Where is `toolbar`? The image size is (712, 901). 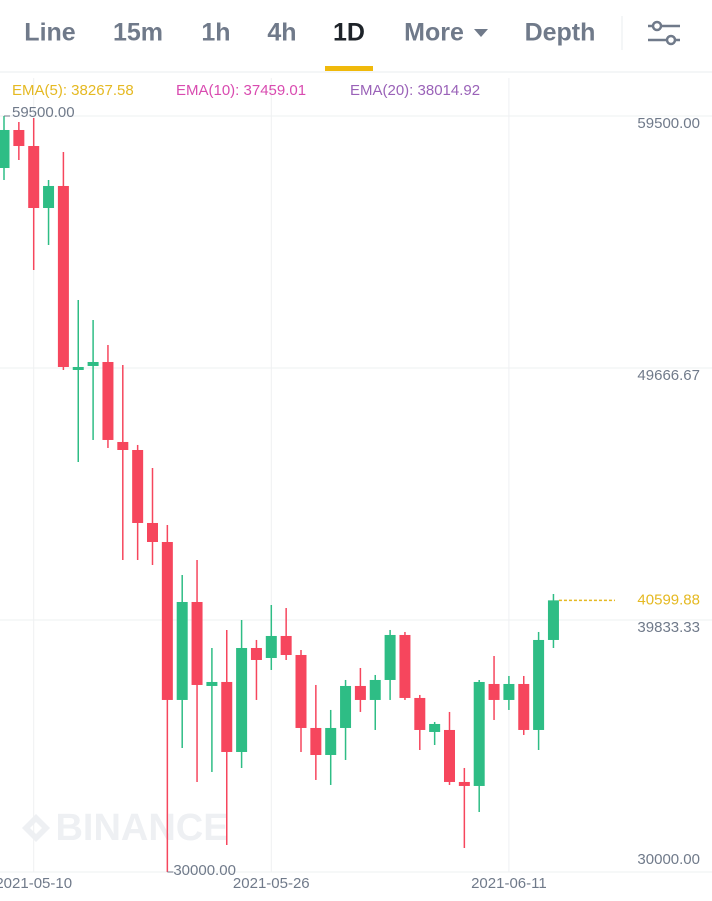
toolbar is located at coordinates (356, 44).